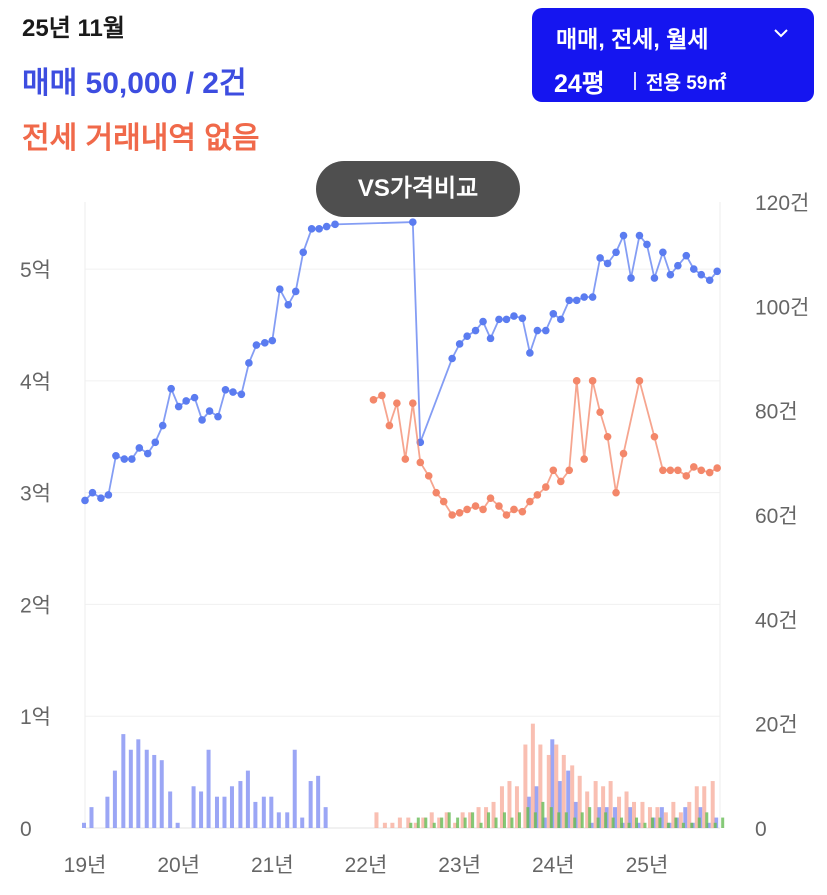 The image size is (827, 895). What do you see at coordinates (776, 412) in the screenshot?
I see `y-right-tick: 80건` at bounding box center [776, 412].